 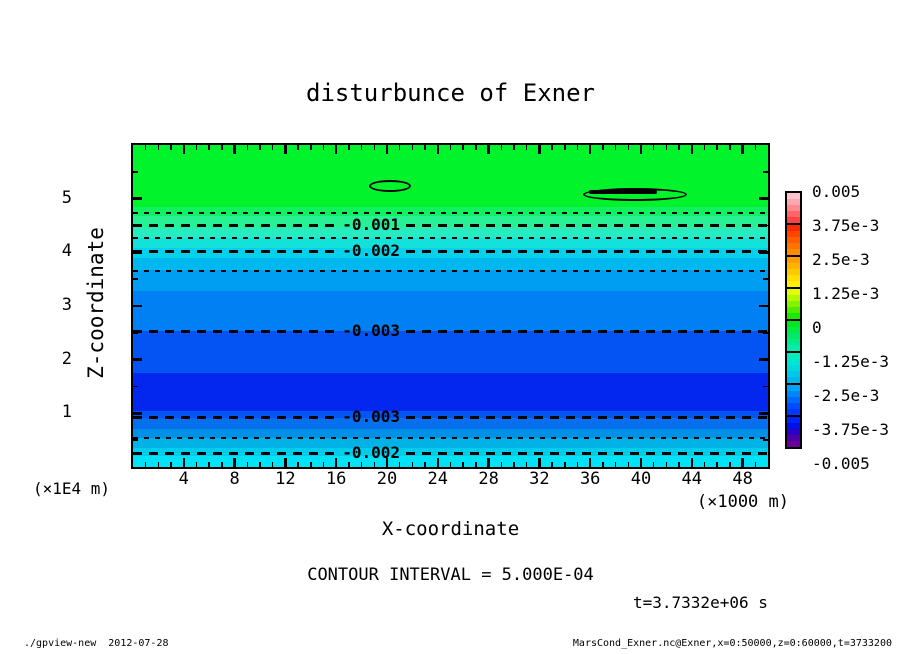 I want to click on contour-line: -0.003, so click(x=450, y=417).